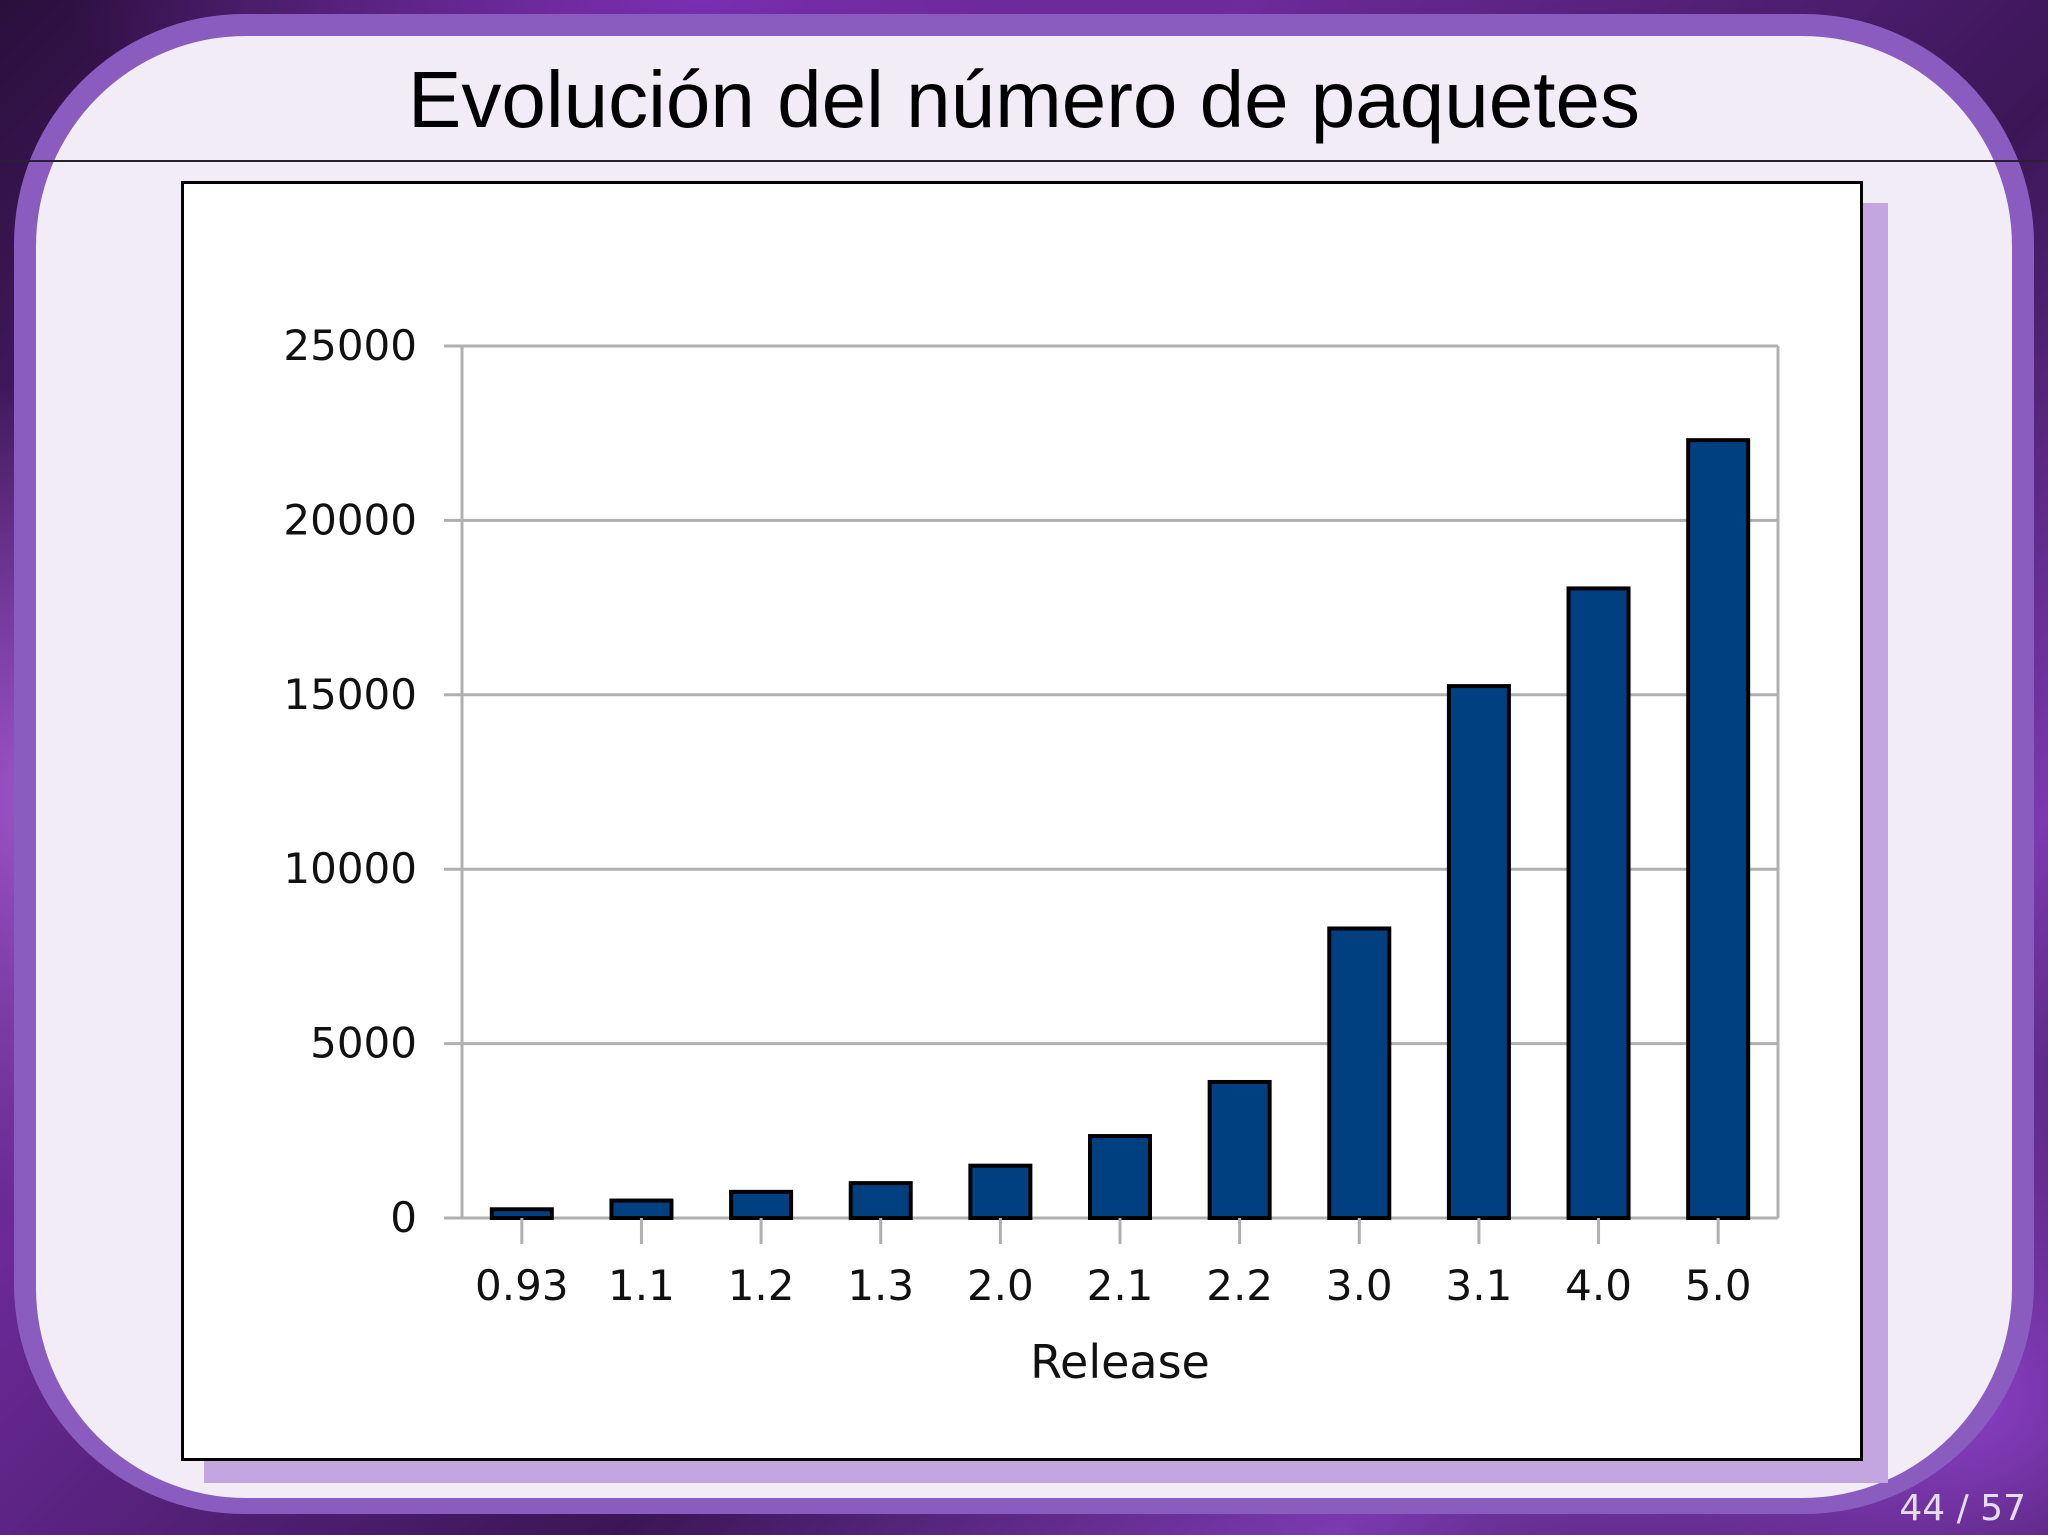 The width and height of the screenshot is (2048, 1535). Describe the element at coordinates (1239, 1285) in the screenshot. I see `x-tick-label: 2.2` at that location.